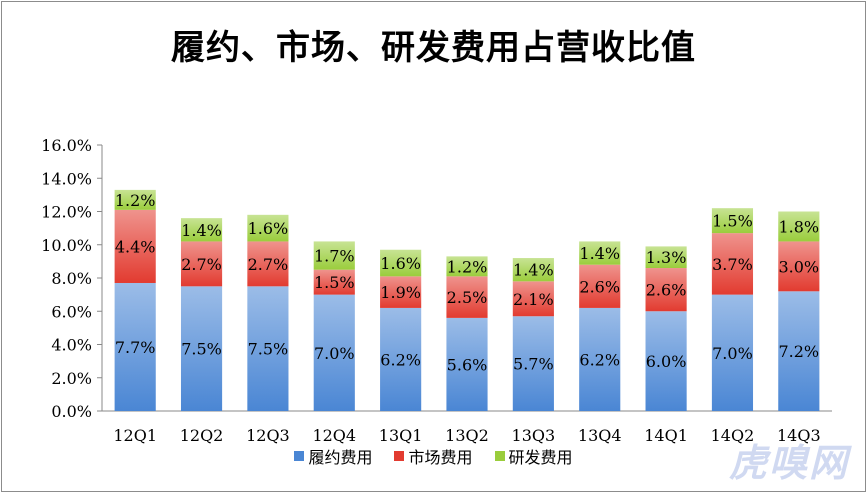  I want to click on y-tick-label: 10.0%, so click(66, 245).